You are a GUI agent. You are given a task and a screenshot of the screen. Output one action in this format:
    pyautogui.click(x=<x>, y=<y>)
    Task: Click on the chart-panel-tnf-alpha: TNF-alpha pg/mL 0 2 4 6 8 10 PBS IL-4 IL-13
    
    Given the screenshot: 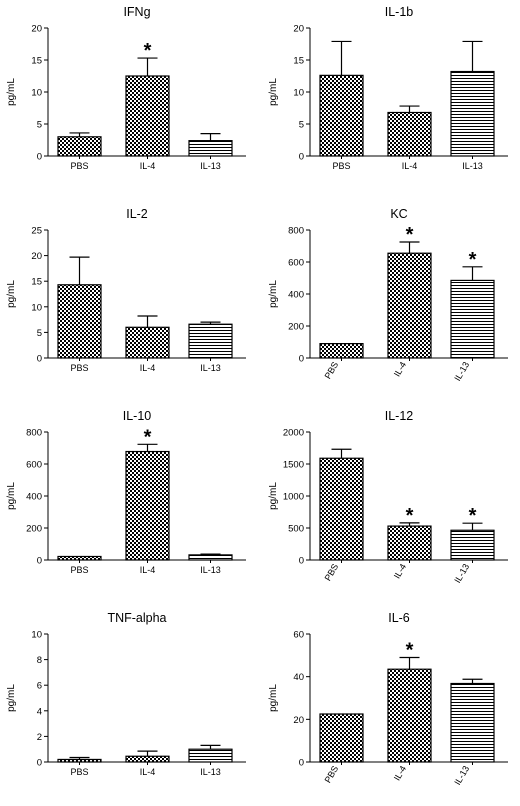 What is the action you would take?
    pyautogui.click(x=126, y=694)
    